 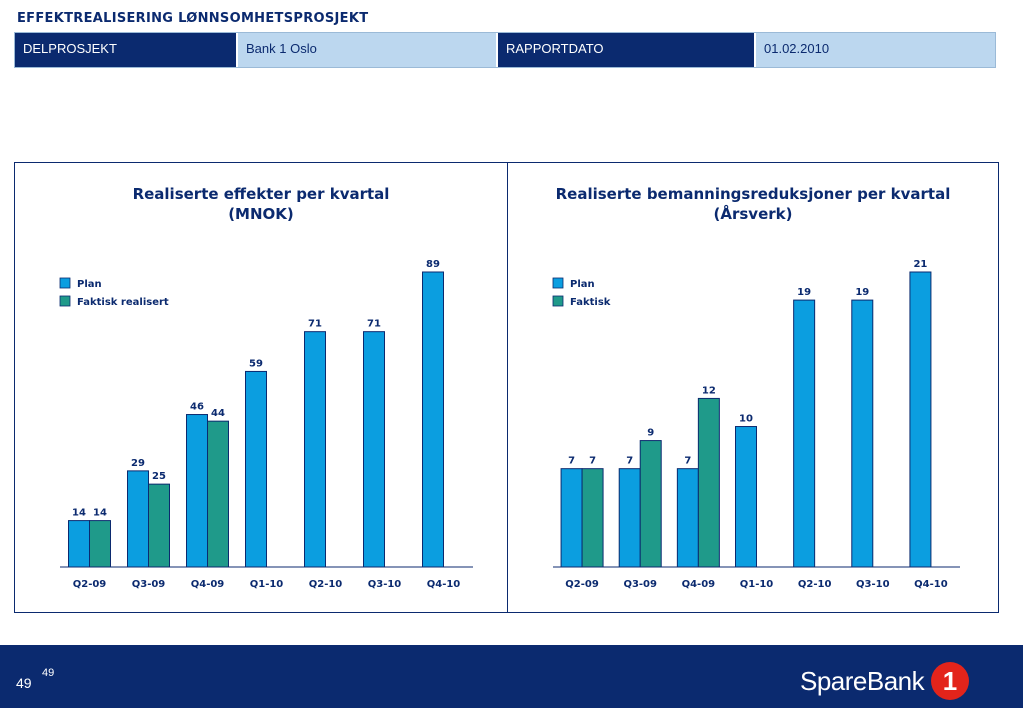 I want to click on panel-divider, so click(x=507, y=387).